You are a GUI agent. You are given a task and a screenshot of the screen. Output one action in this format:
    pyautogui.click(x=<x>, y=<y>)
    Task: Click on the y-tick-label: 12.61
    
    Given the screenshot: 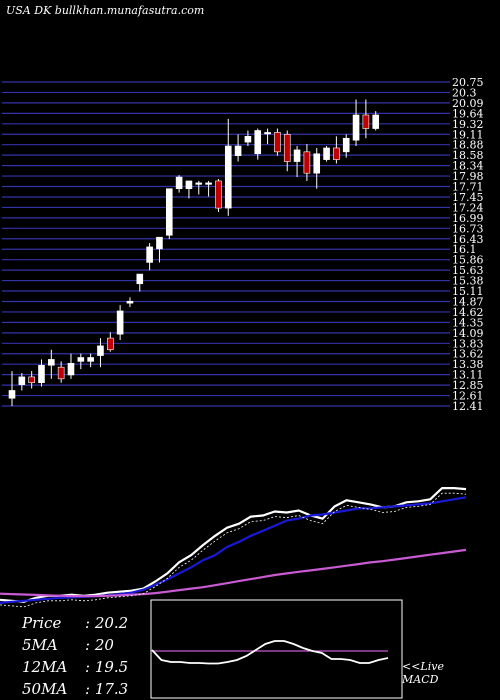 What is the action you would take?
    pyautogui.click(x=468, y=396)
    